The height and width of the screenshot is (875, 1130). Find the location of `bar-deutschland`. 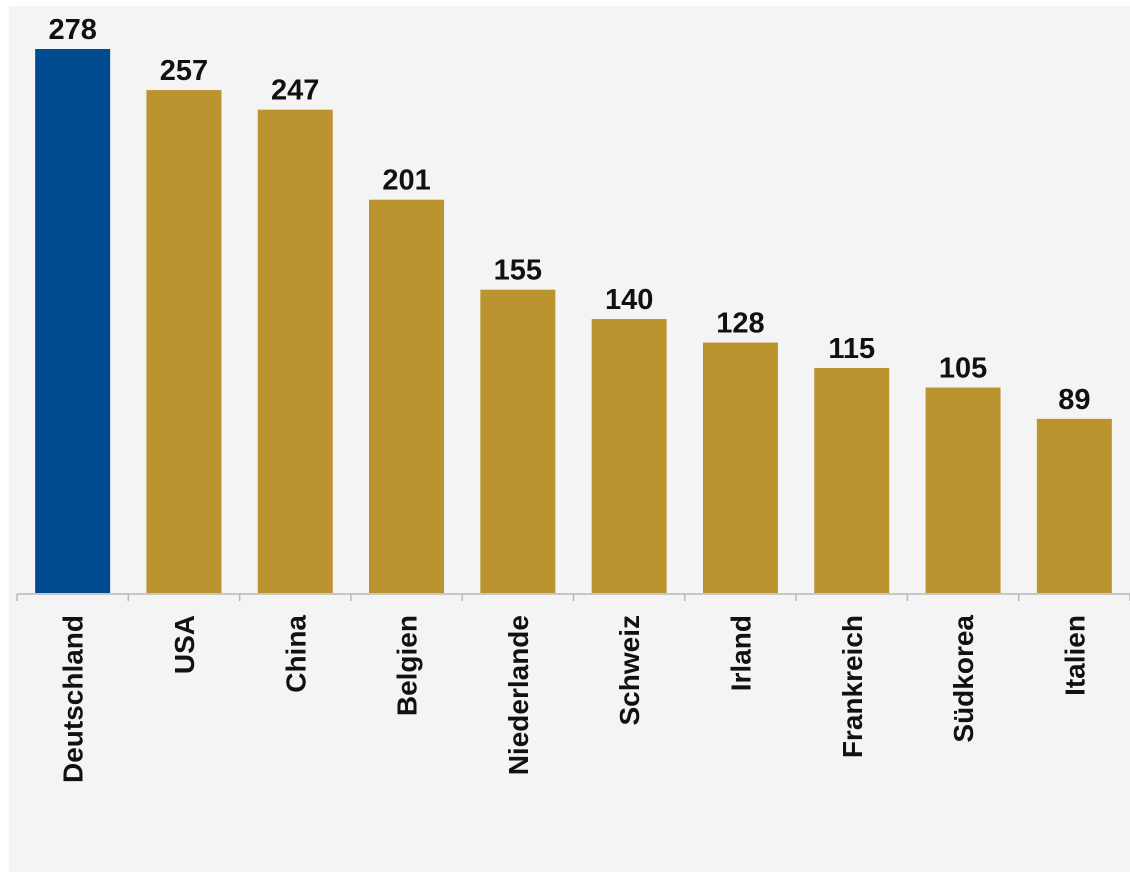

bar-deutschland is located at coordinates (73, 321).